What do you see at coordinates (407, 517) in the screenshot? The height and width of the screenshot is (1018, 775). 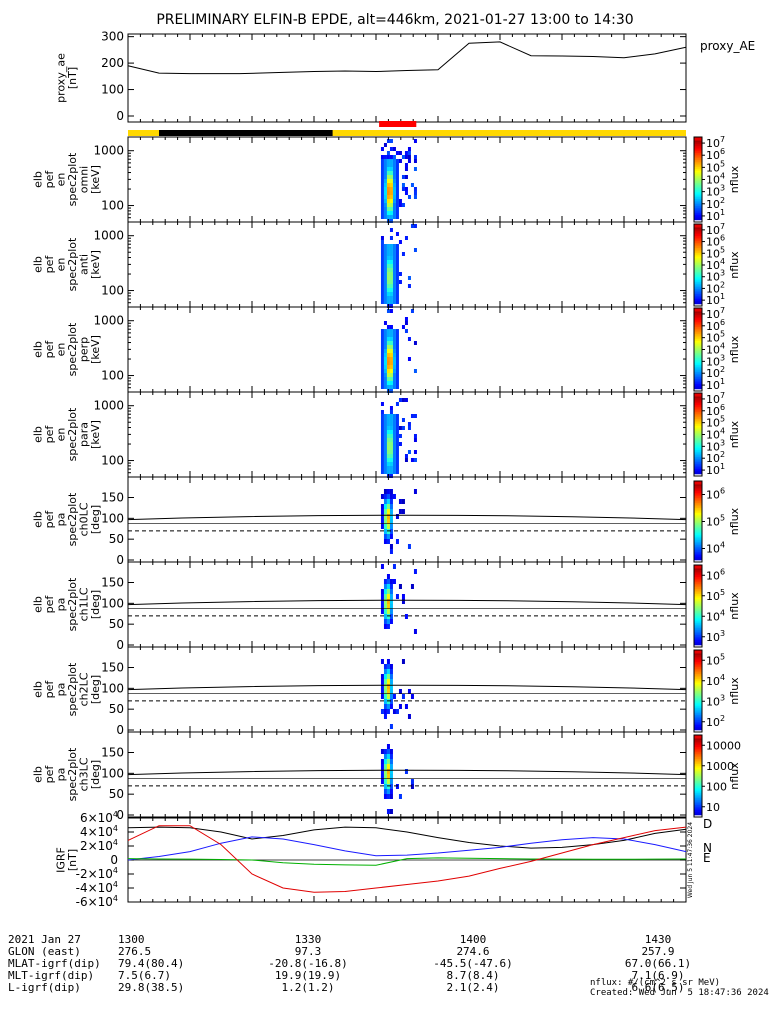 I see `pitch-angle-90-line` at bounding box center [407, 517].